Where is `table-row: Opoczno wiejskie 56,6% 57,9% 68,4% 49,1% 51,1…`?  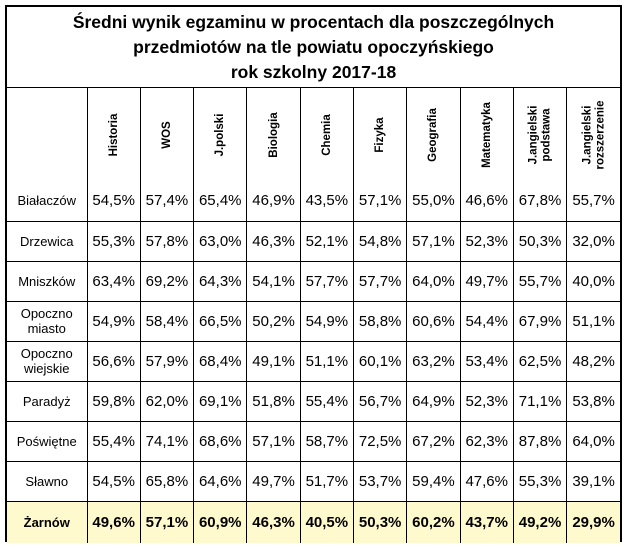 table-row: Opoczno wiejskie 56,6% 57,9% 68,4% 49,1% 51,1… is located at coordinates (313, 361).